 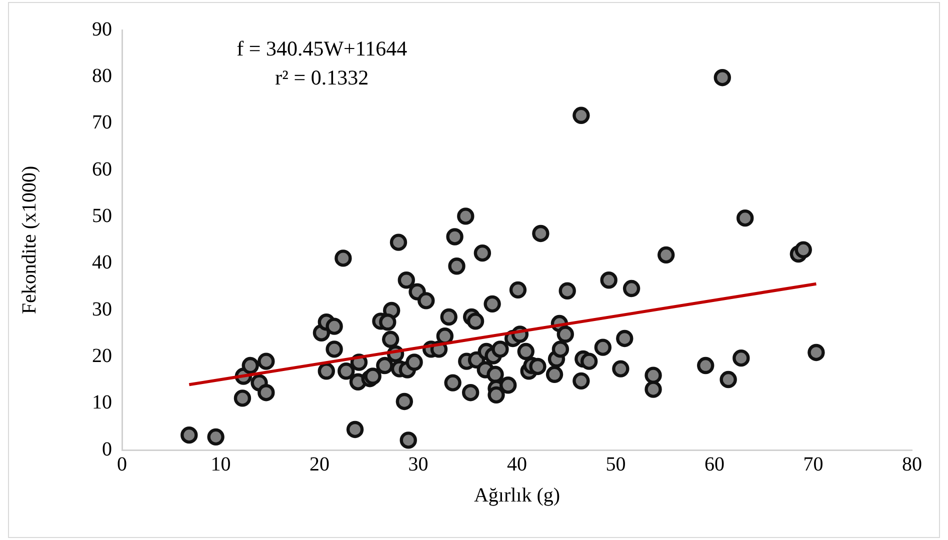 I want to click on x-axis-title: Ağırlık (g), so click(x=517, y=495).